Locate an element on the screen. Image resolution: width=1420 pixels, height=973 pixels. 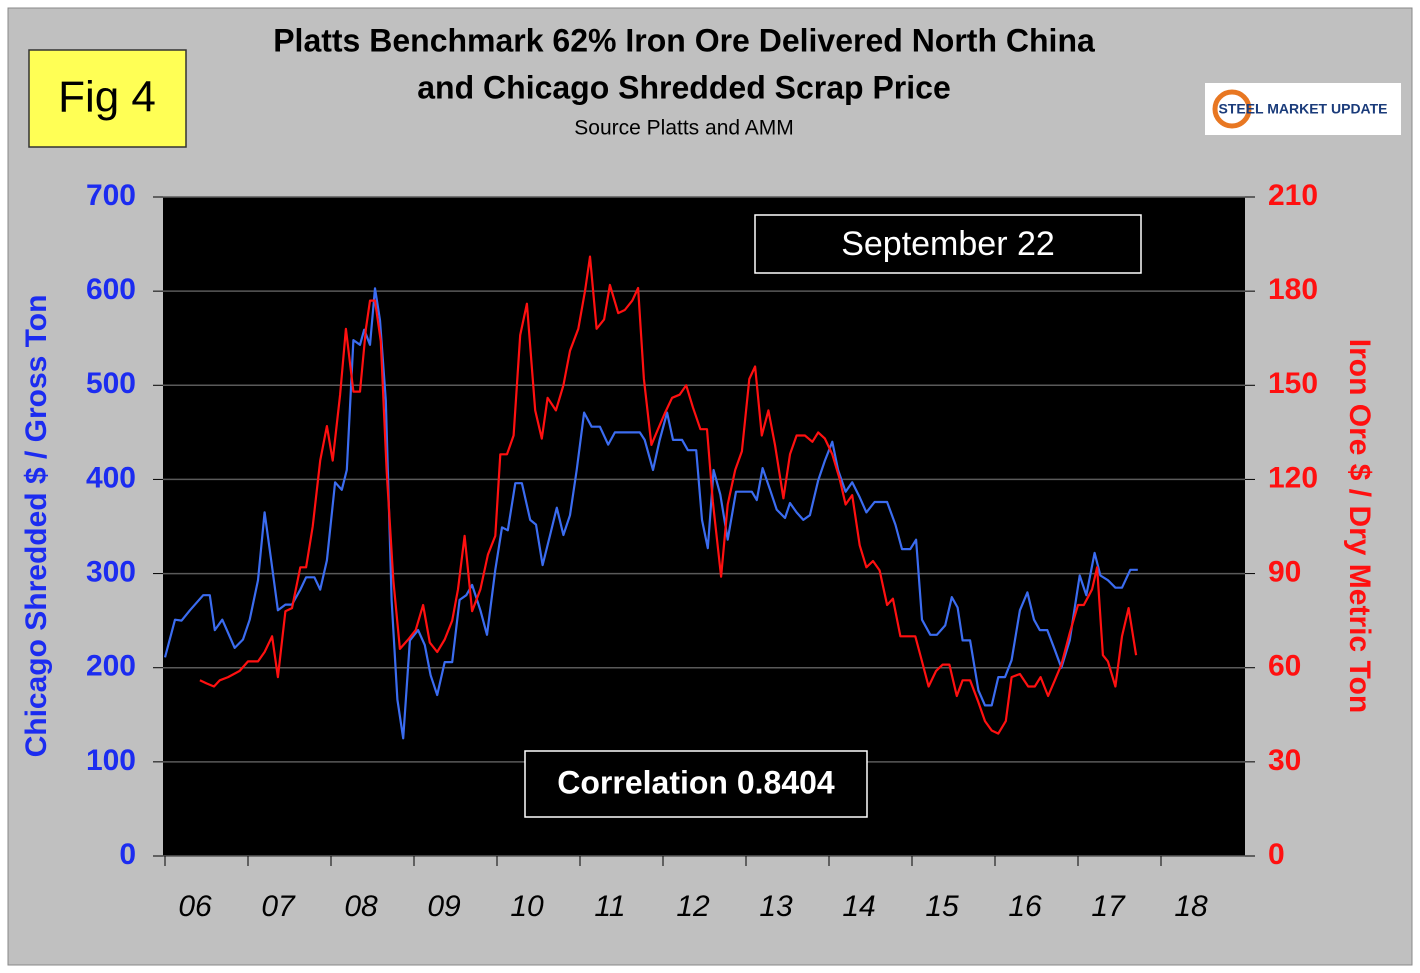
chart-title-line2: and Chicago Shredded Scrap Price is located at coordinates (683, 87).